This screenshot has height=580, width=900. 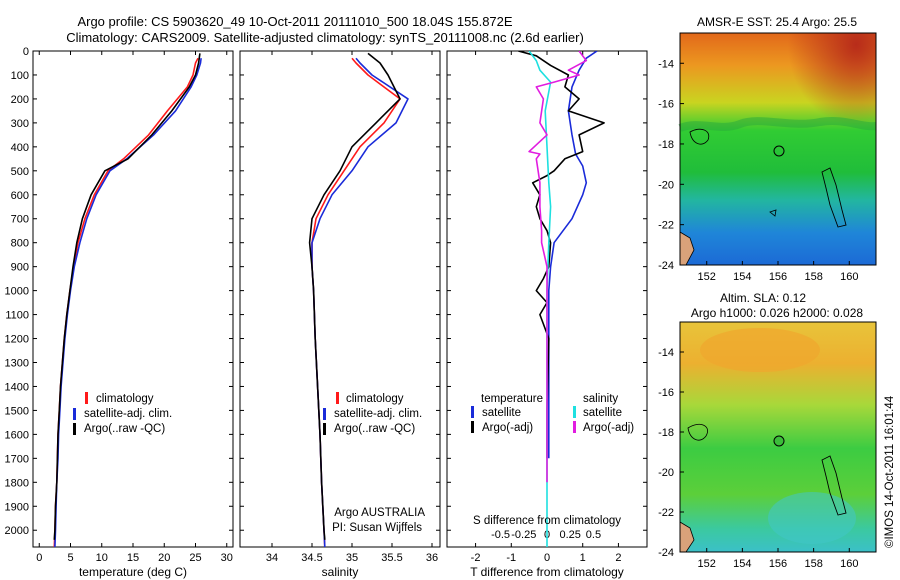 I want to click on depth-tick-label: 700, so click(x=20, y=220).